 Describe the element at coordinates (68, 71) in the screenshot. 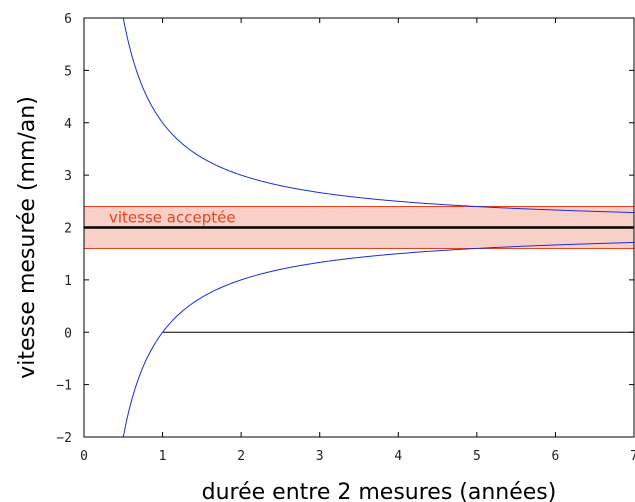

I see `y-tick-label: 5` at that location.